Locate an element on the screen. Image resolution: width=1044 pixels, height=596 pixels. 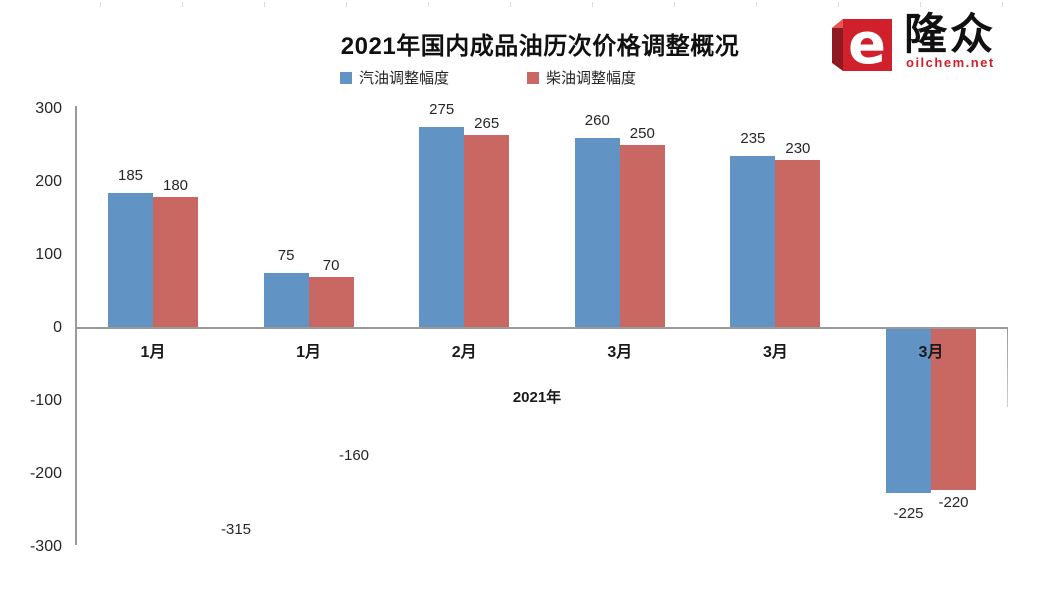
legend-item-gasoline: 汽油调整幅度 is located at coordinates (394, 77).